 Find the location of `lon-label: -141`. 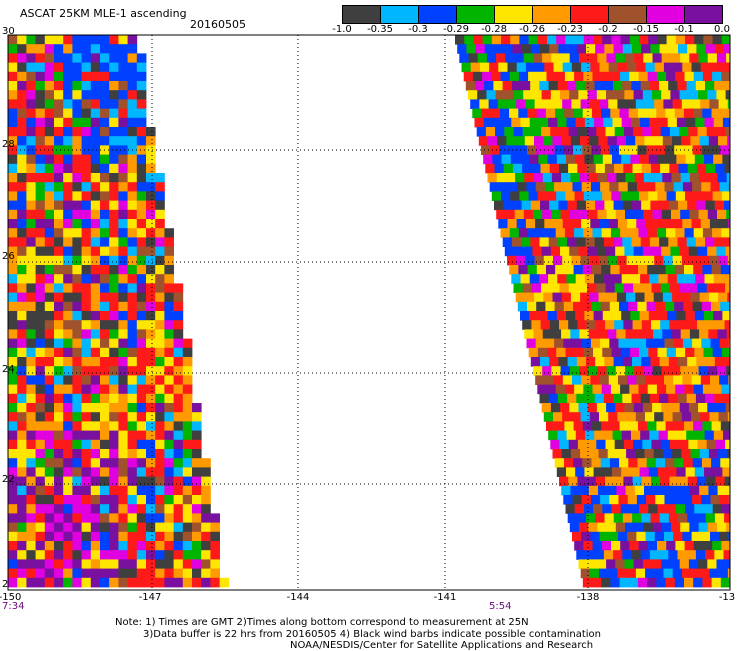

lon-label: -141 is located at coordinates (445, 597).